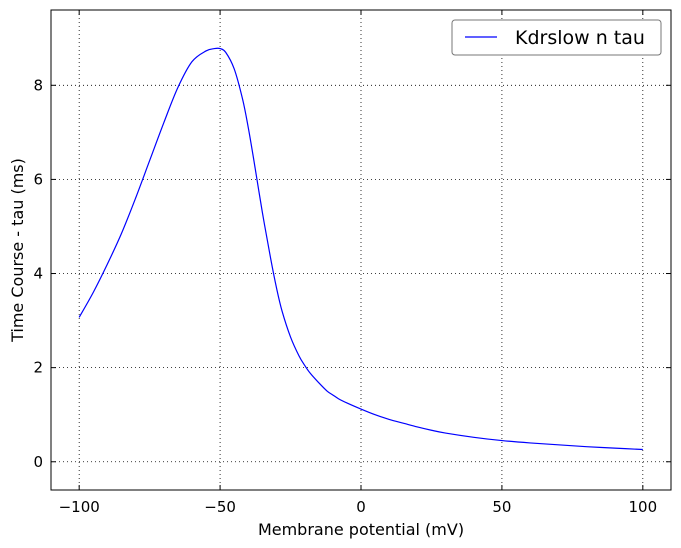 The width and height of the screenshot is (681, 548). I want to click on y-tick-label: 8, so click(38, 85).